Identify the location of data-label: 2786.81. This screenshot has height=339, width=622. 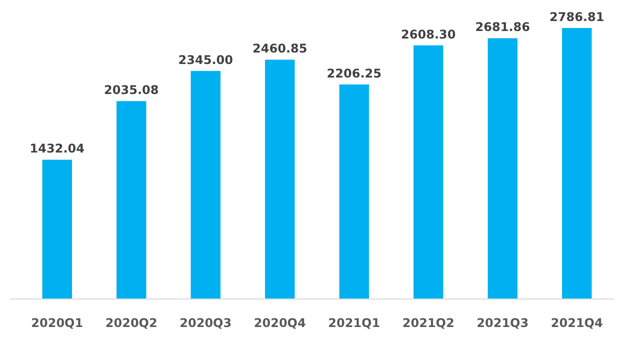
(577, 17).